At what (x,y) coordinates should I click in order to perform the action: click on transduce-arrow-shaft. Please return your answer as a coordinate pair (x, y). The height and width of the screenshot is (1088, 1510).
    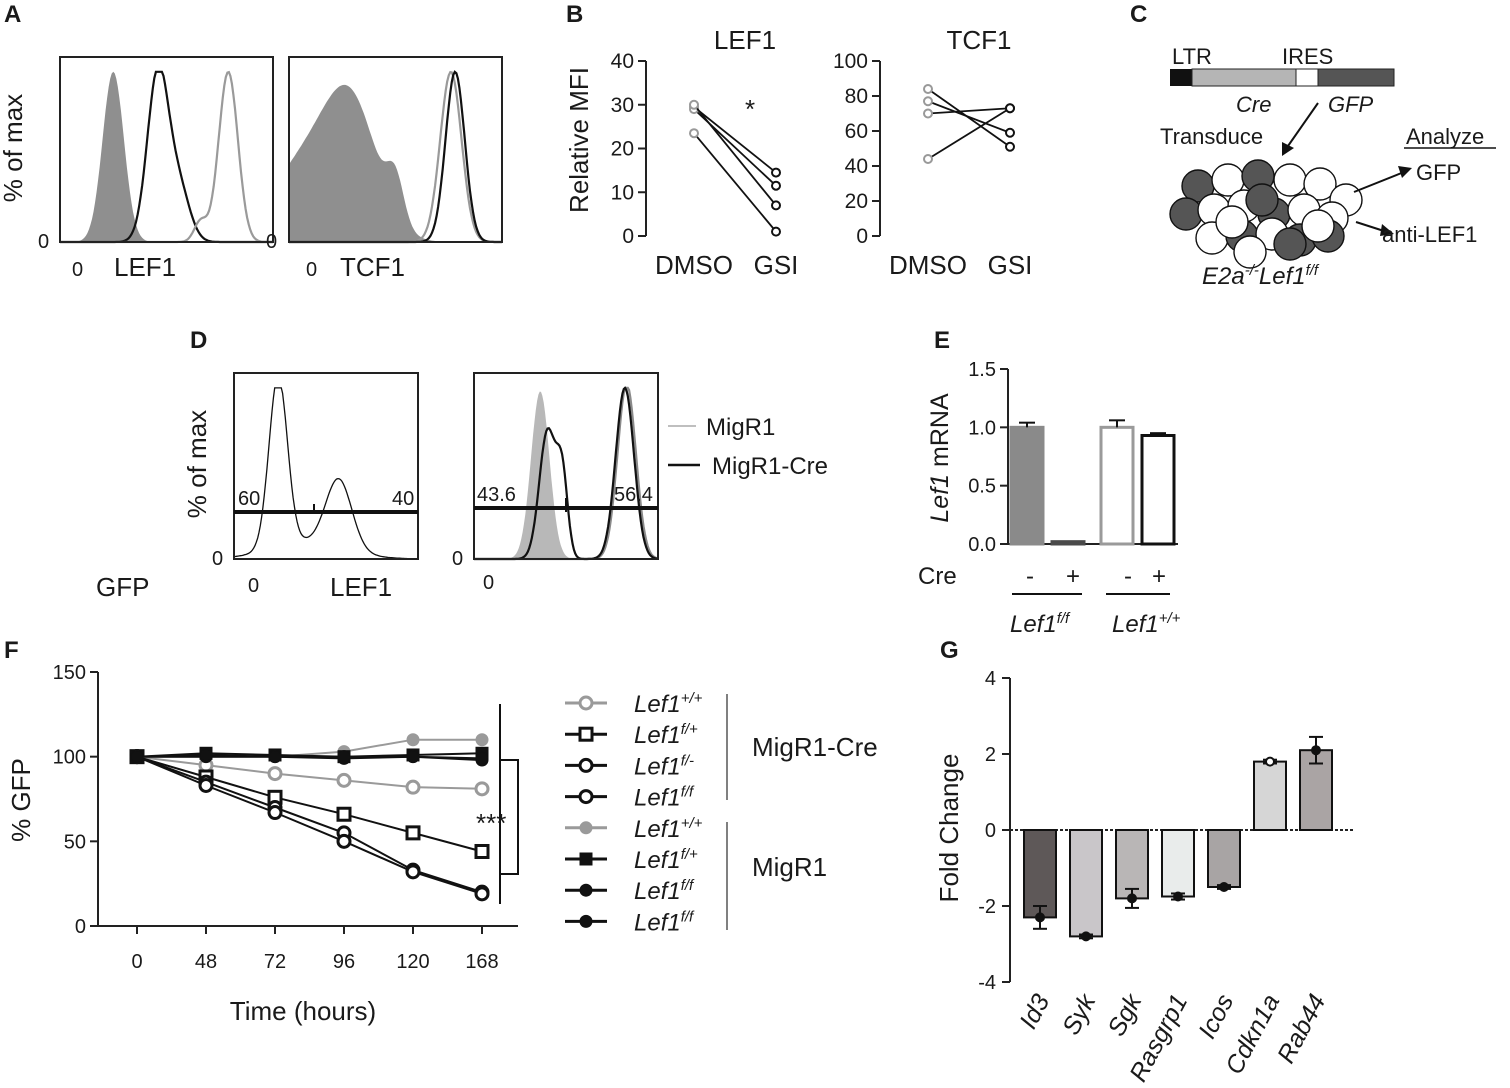
    Looking at the image, I should click on (1303, 124).